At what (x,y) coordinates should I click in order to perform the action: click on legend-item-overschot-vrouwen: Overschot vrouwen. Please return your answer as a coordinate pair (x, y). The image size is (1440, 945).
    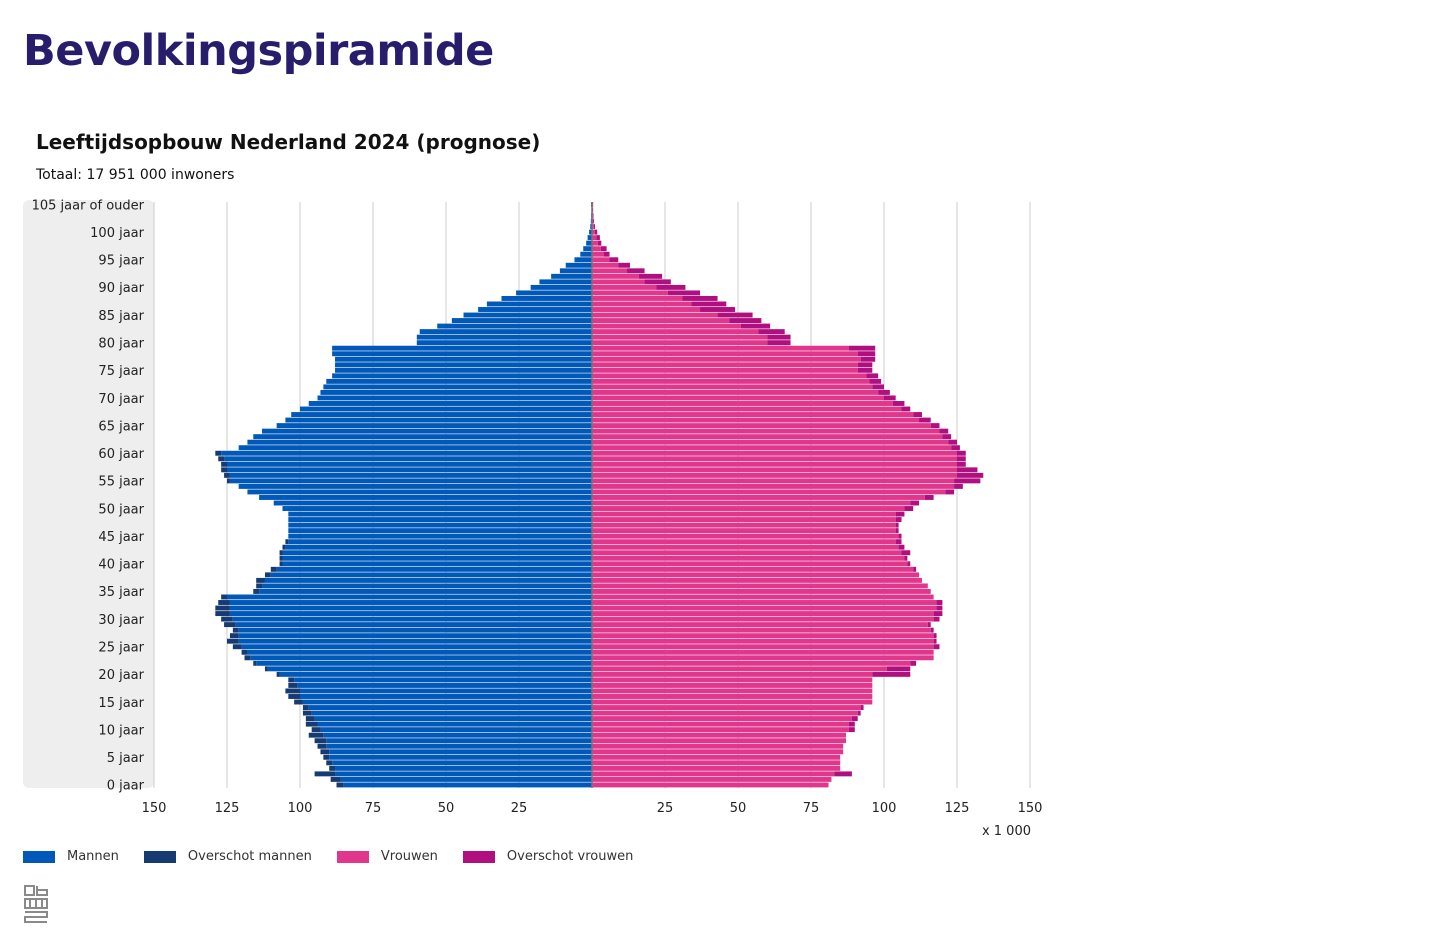
    Looking at the image, I should click on (547, 856).